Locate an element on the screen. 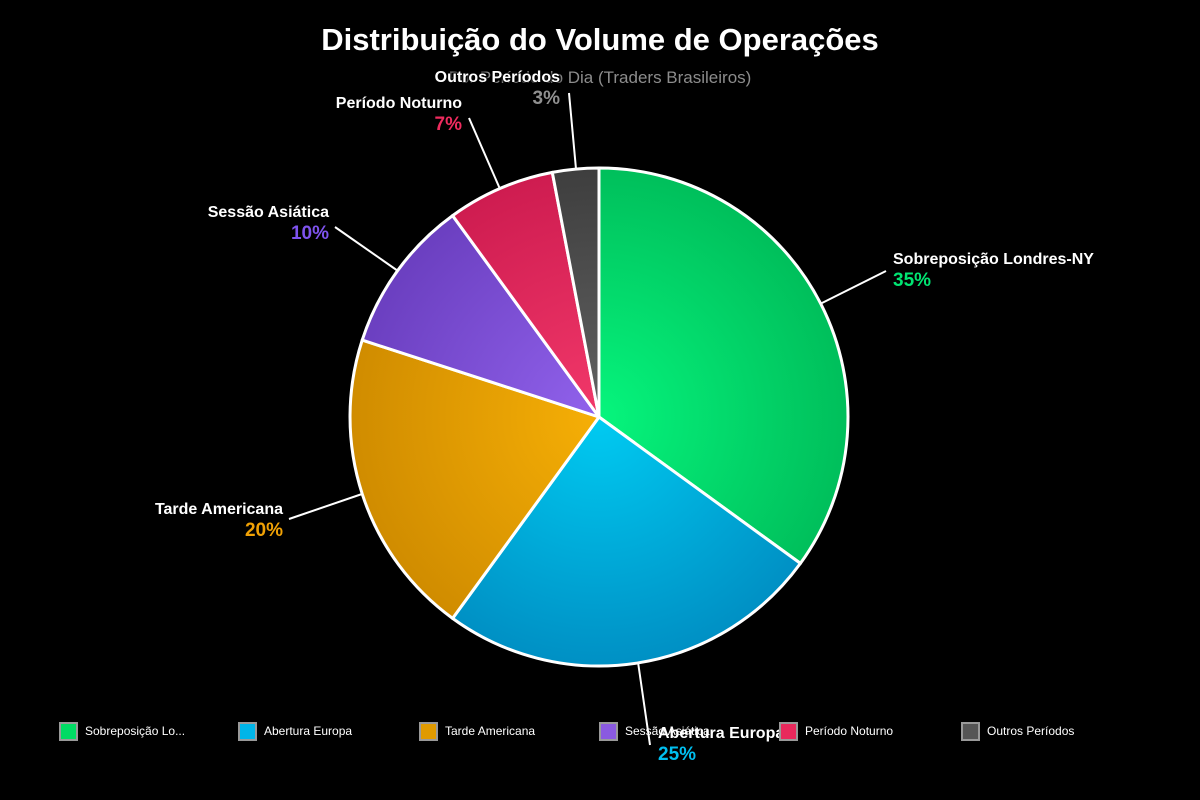 This screenshot has width=1200, height=800. legend-item-tarde-americana: Tarde Americana is located at coordinates (477, 731).